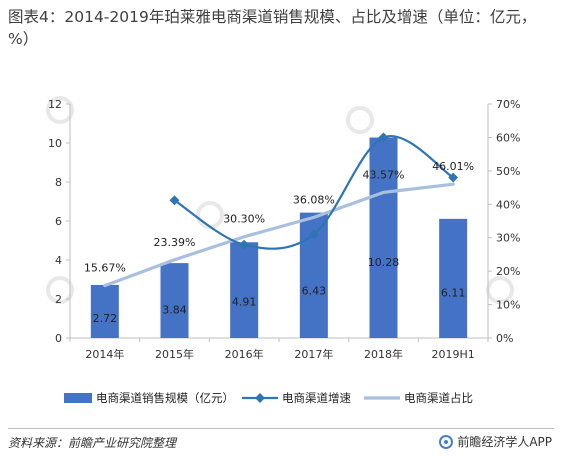 Image resolution: width=562 pixels, height=462 pixels. Describe the element at coordinates (58, 299) in the screenshot. I see `left-tick-label: 2` at that location.